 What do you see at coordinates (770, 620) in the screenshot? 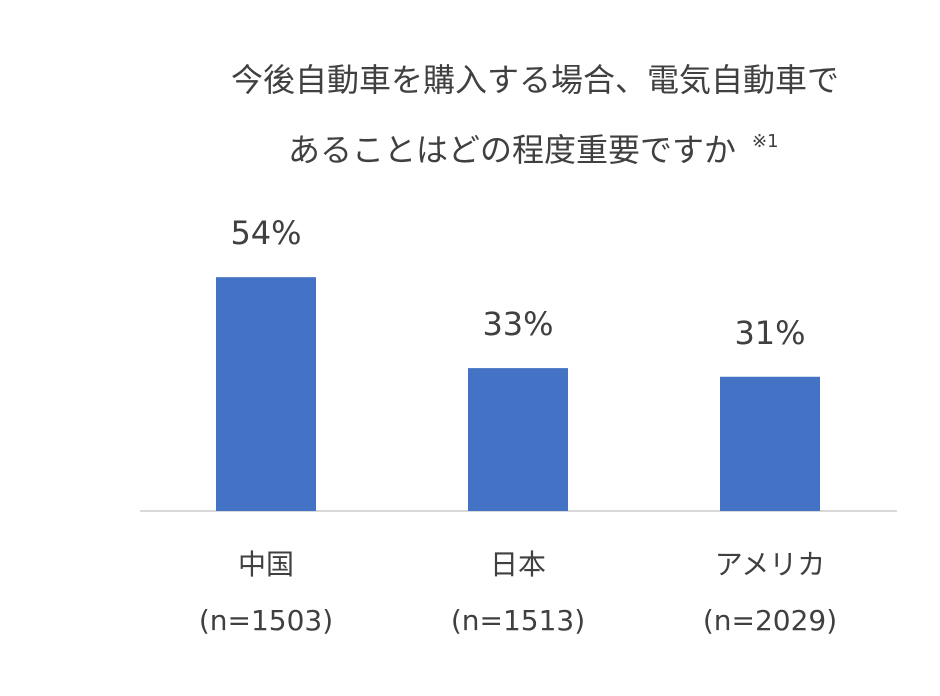
I see `sample-size: (n=2029)` at bounding box center [770, 620].